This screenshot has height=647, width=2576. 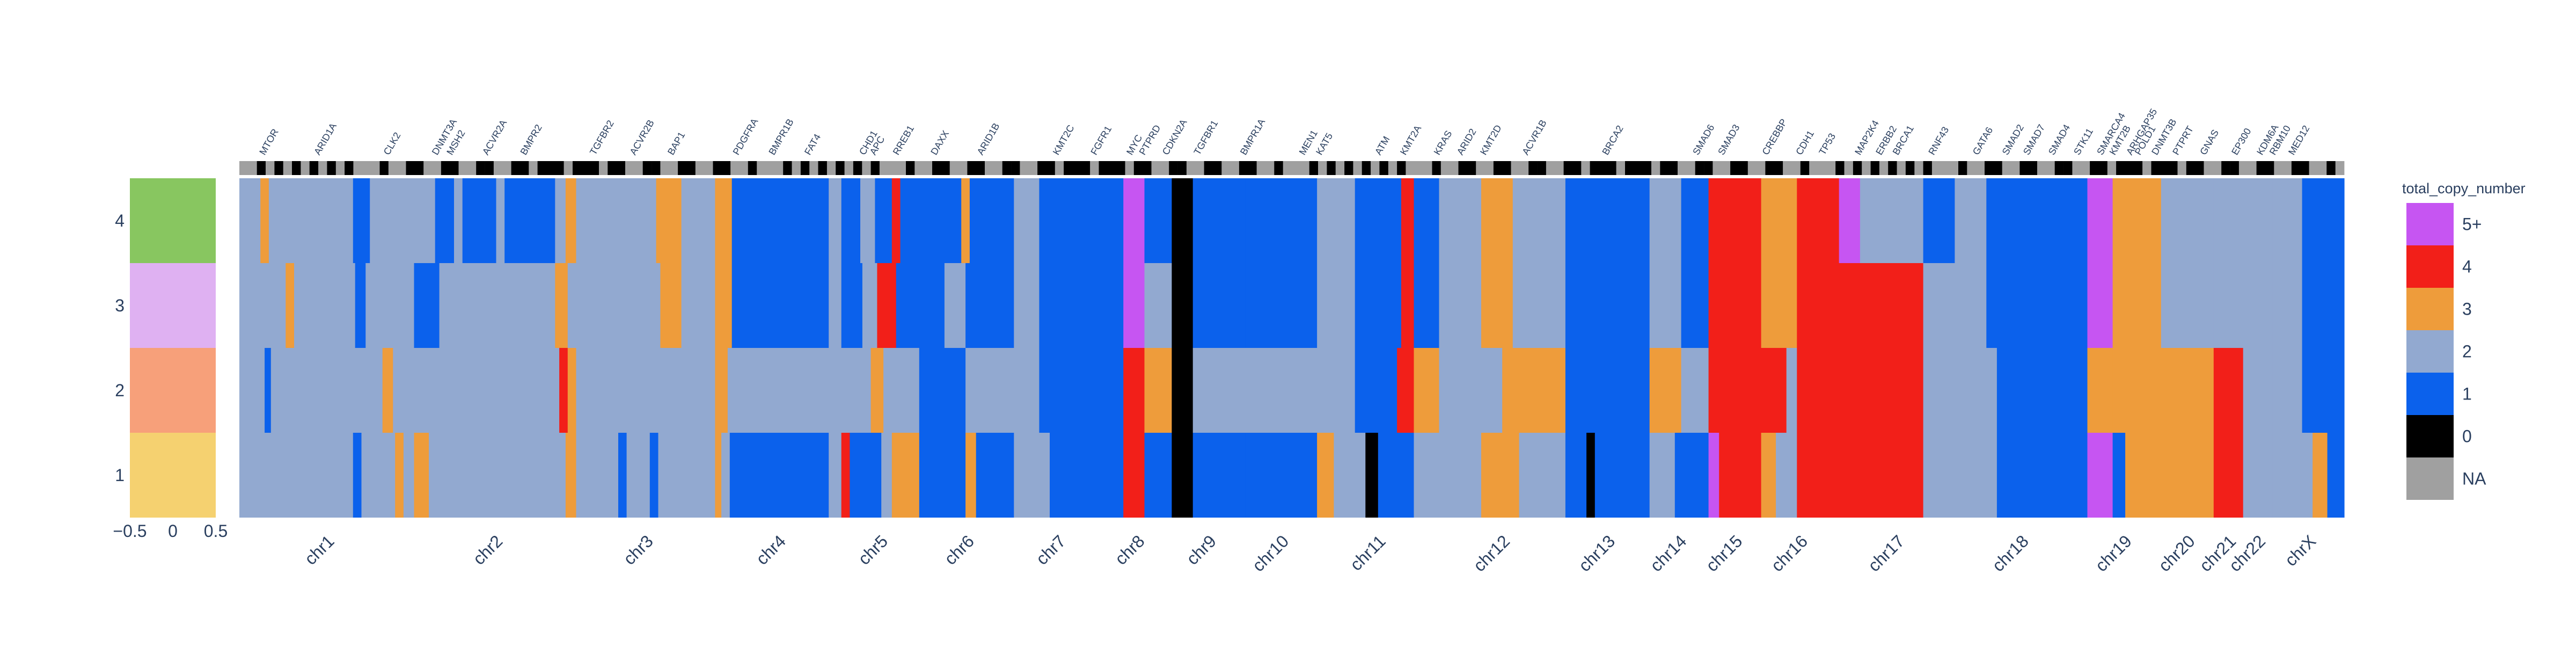 I want to click on gene-label: CLK2, so click(x=392, y=143).